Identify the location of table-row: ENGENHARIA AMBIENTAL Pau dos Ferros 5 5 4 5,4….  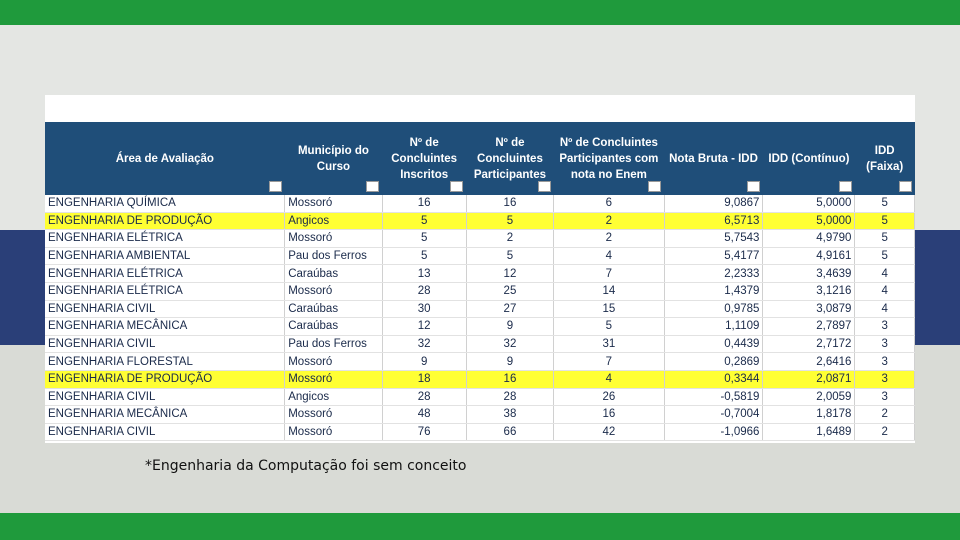
(480, 256).